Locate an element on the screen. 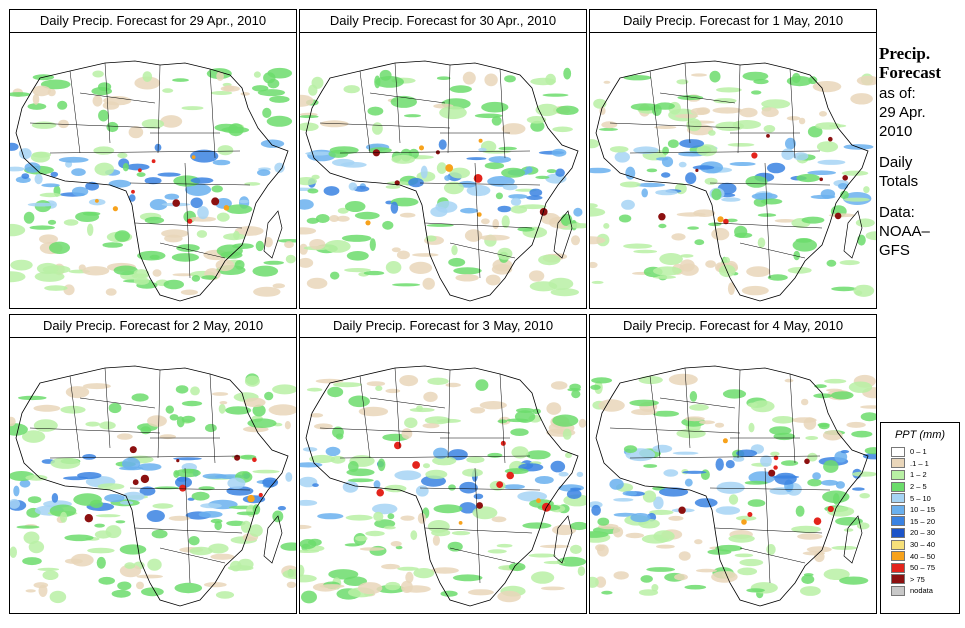  legend-label: 5 – 10 is located at coordinates (920, 498).